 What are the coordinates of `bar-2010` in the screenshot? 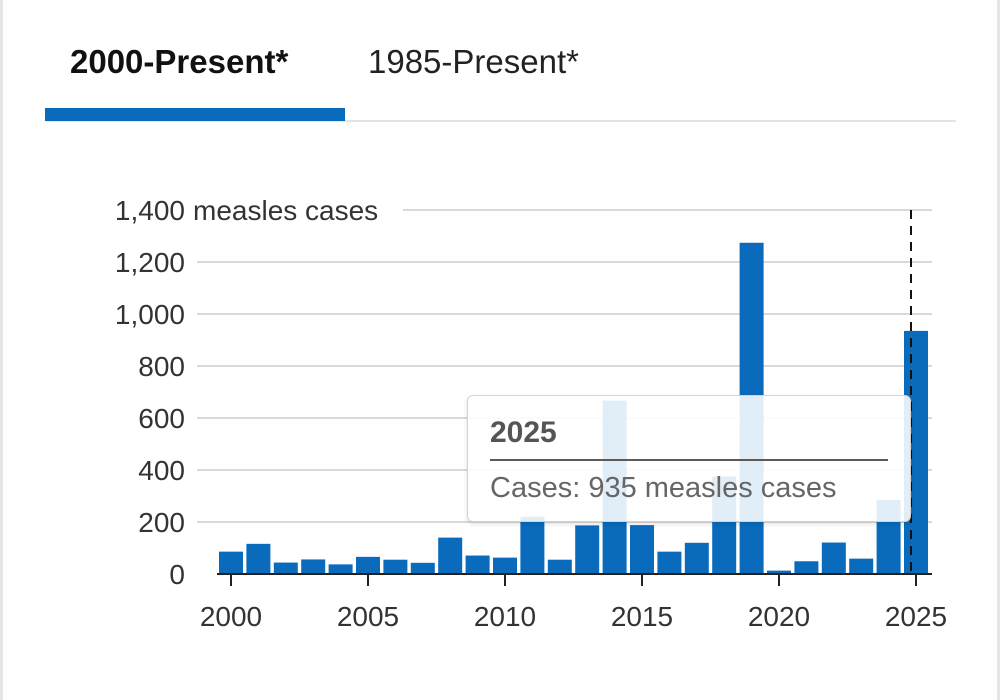 It's located at (505, 565).